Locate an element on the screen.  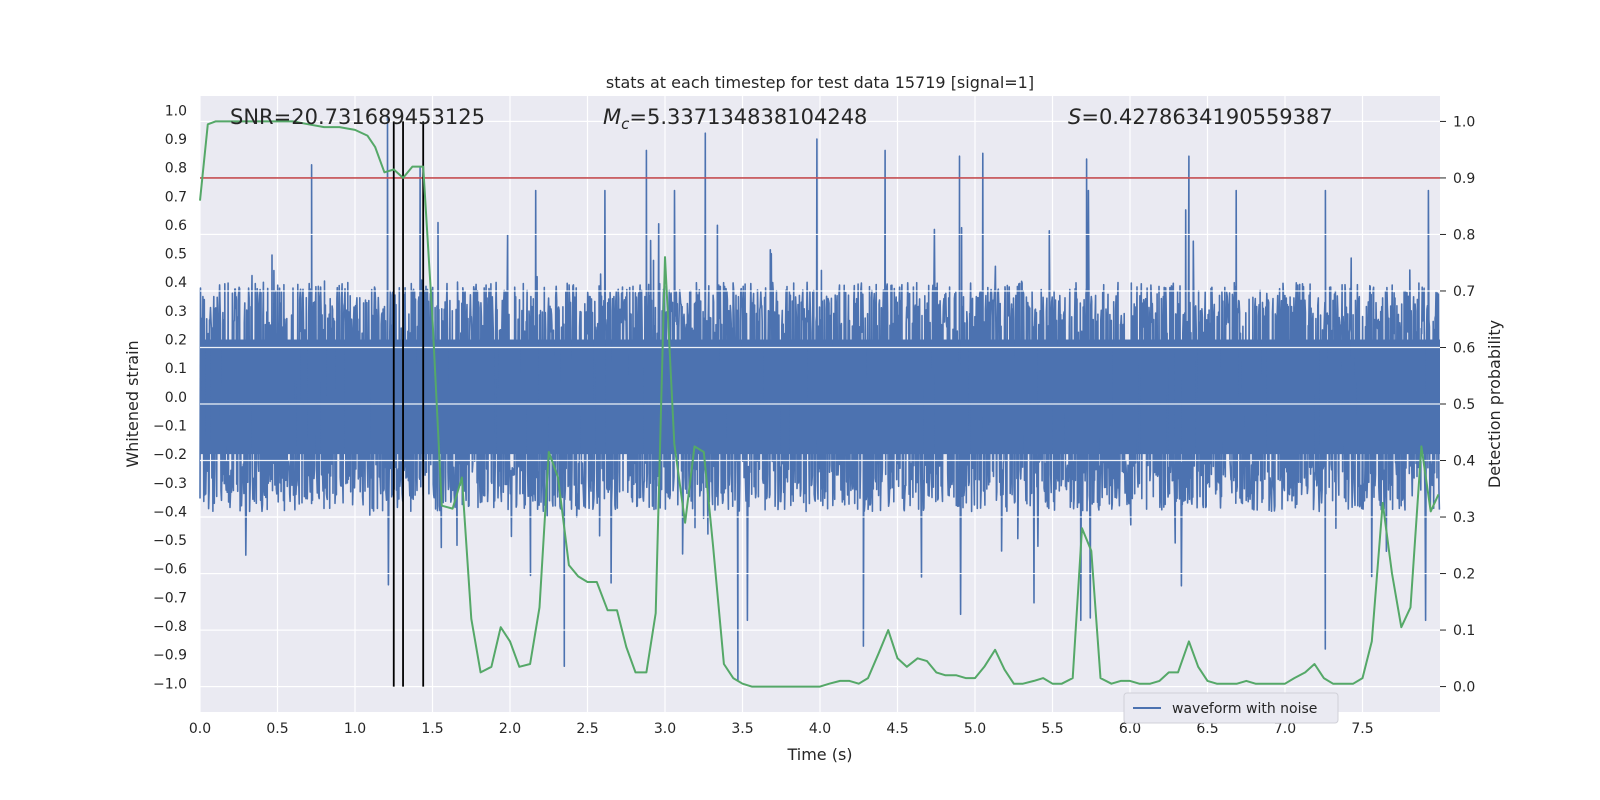
x-tick-label: 1.5 is located at coordinates (432, 729).